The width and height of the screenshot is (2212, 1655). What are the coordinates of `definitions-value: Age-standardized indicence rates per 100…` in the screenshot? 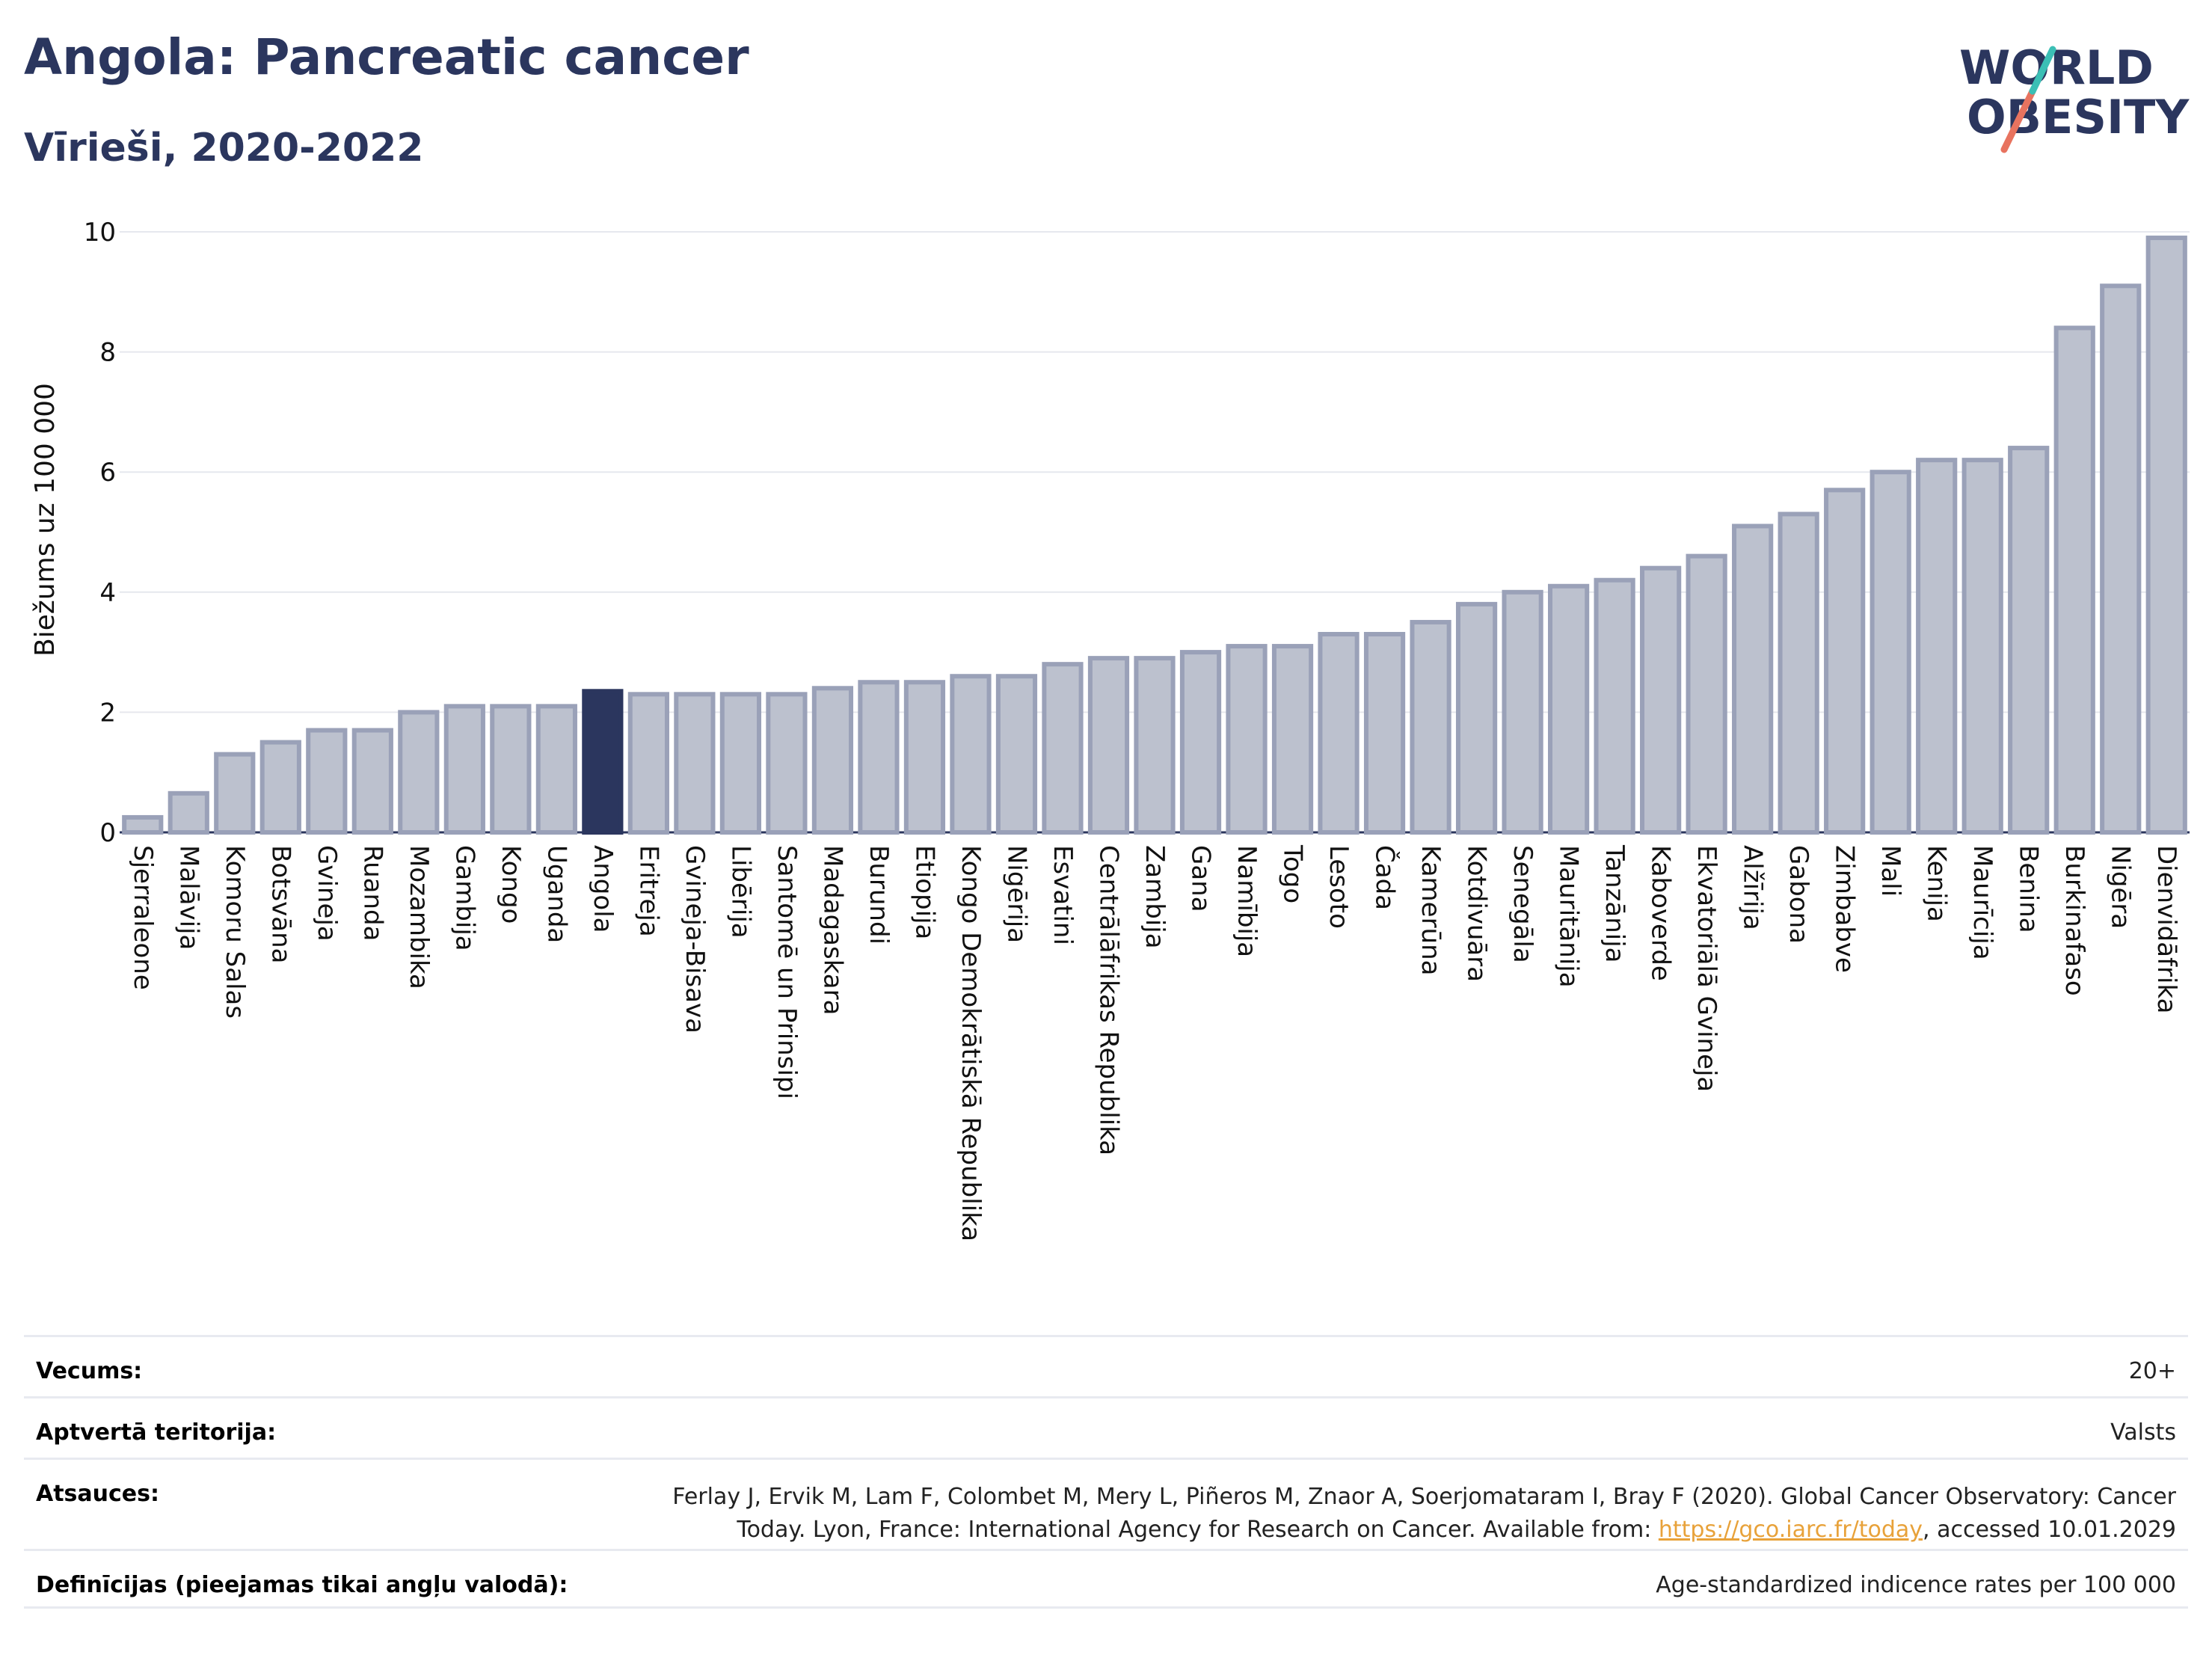 It's located at (1916, 1585).